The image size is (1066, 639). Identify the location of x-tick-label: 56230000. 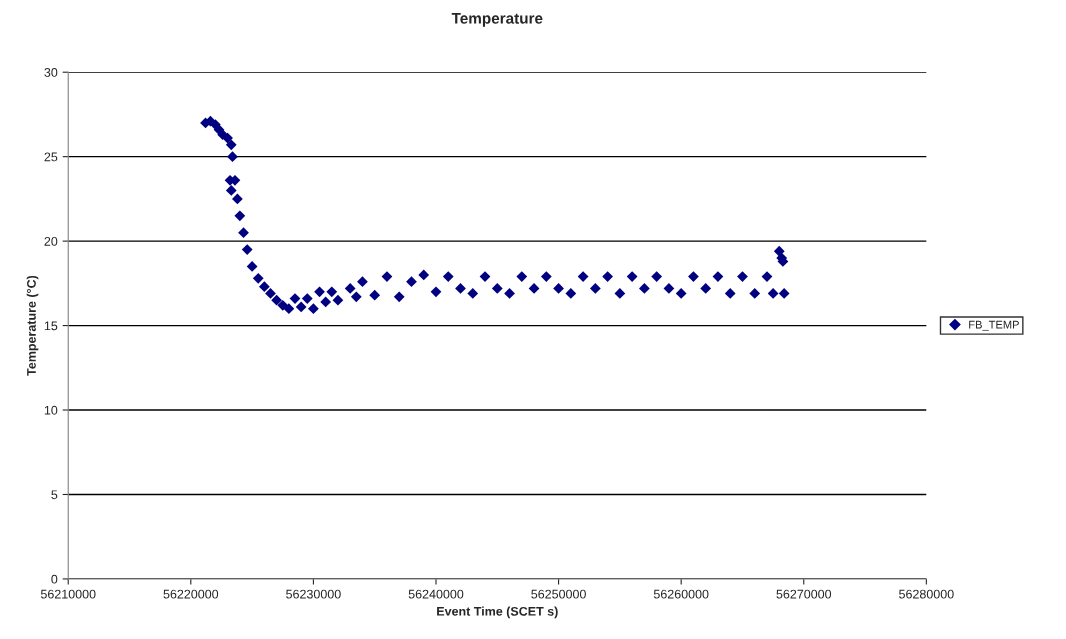
(313, 594).